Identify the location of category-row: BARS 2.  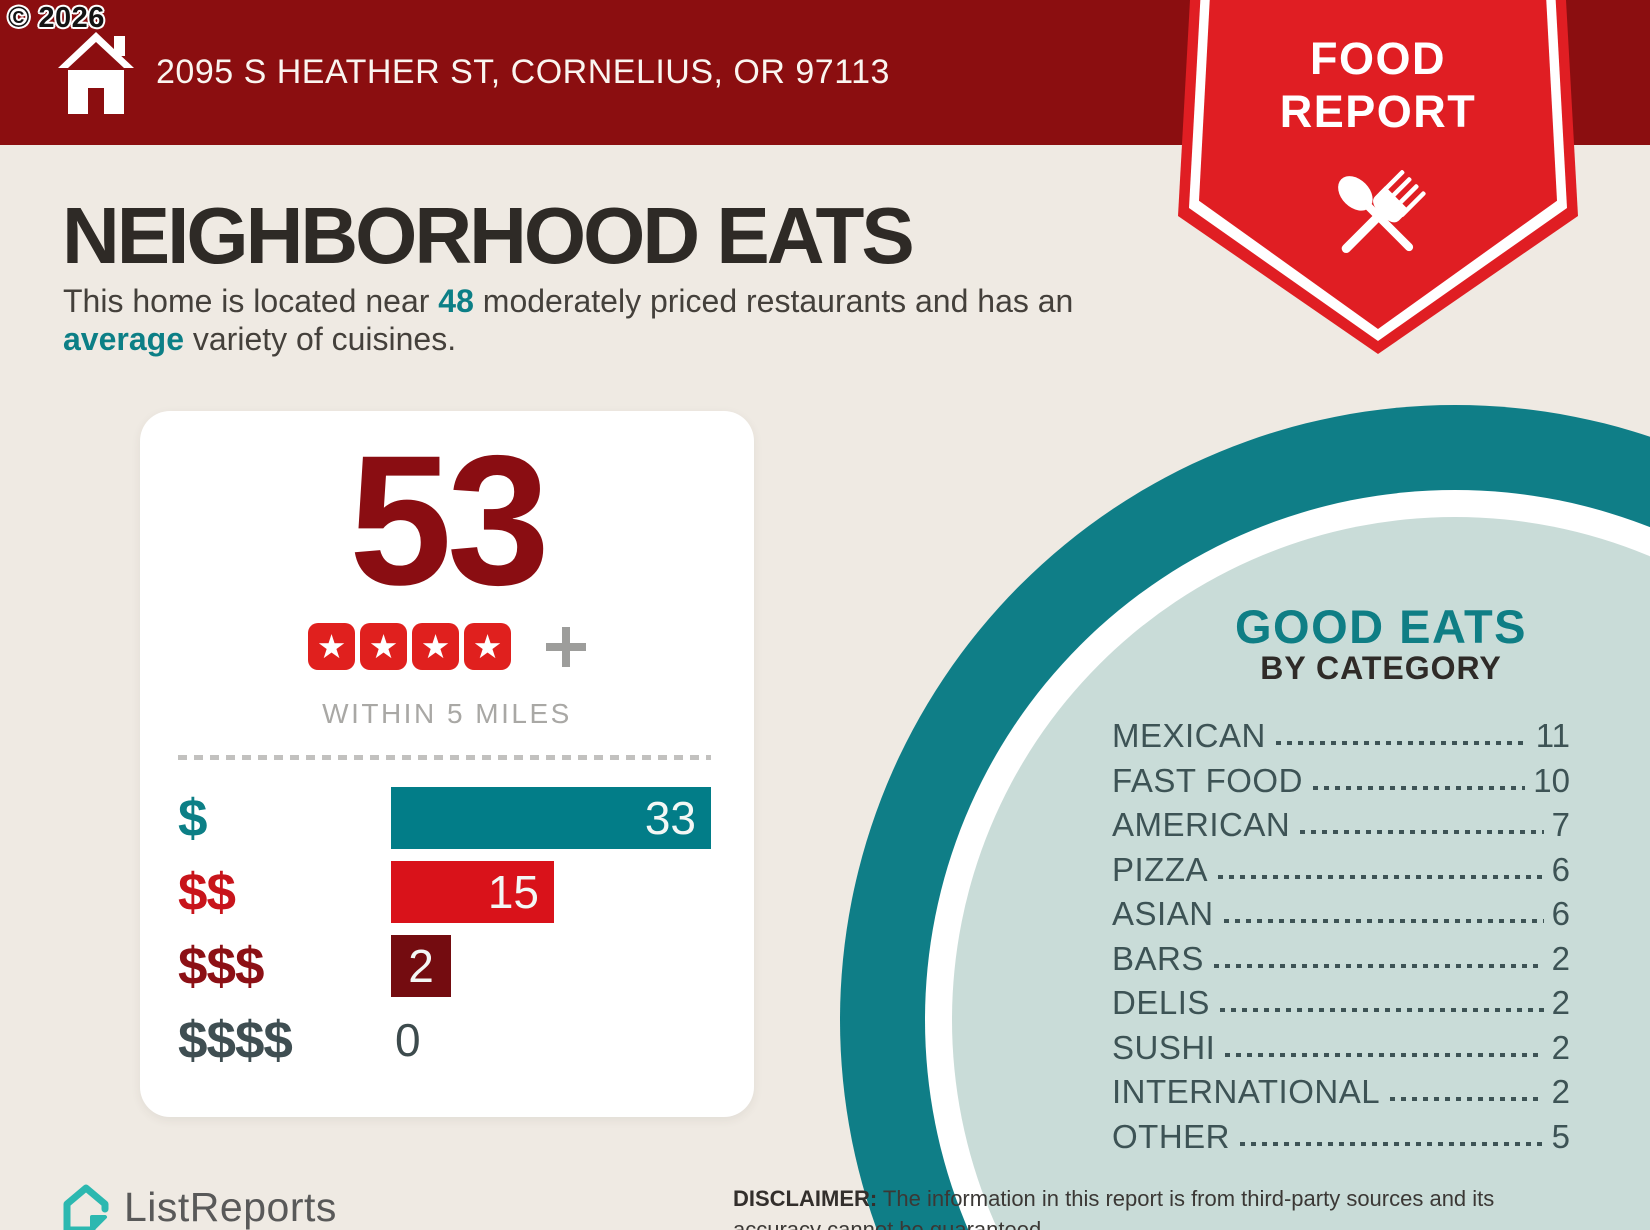
(1341, 958).